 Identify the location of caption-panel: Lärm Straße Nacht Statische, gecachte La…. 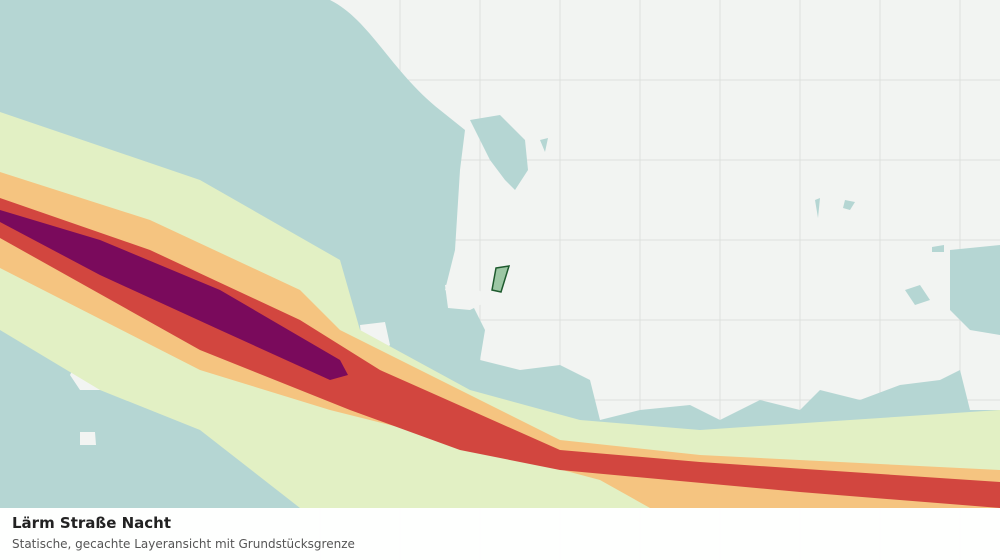
(500, 534).